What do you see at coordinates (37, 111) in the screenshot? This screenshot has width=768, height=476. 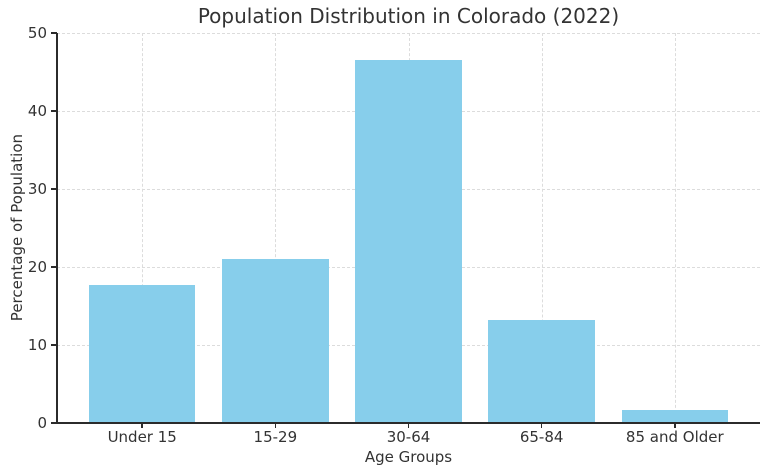 I see `y-tick-label: 40` at bounding box center [37, 111].